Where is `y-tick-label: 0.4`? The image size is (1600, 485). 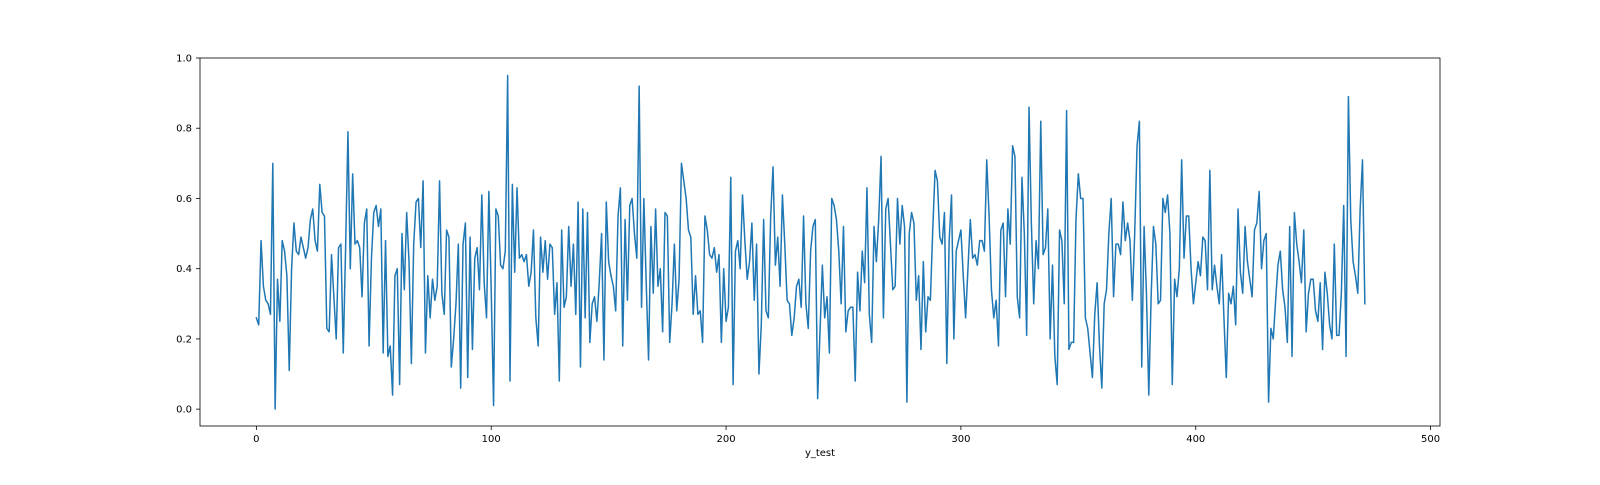 y-tick-label: 0.4 is located at coordinates (184, 269).